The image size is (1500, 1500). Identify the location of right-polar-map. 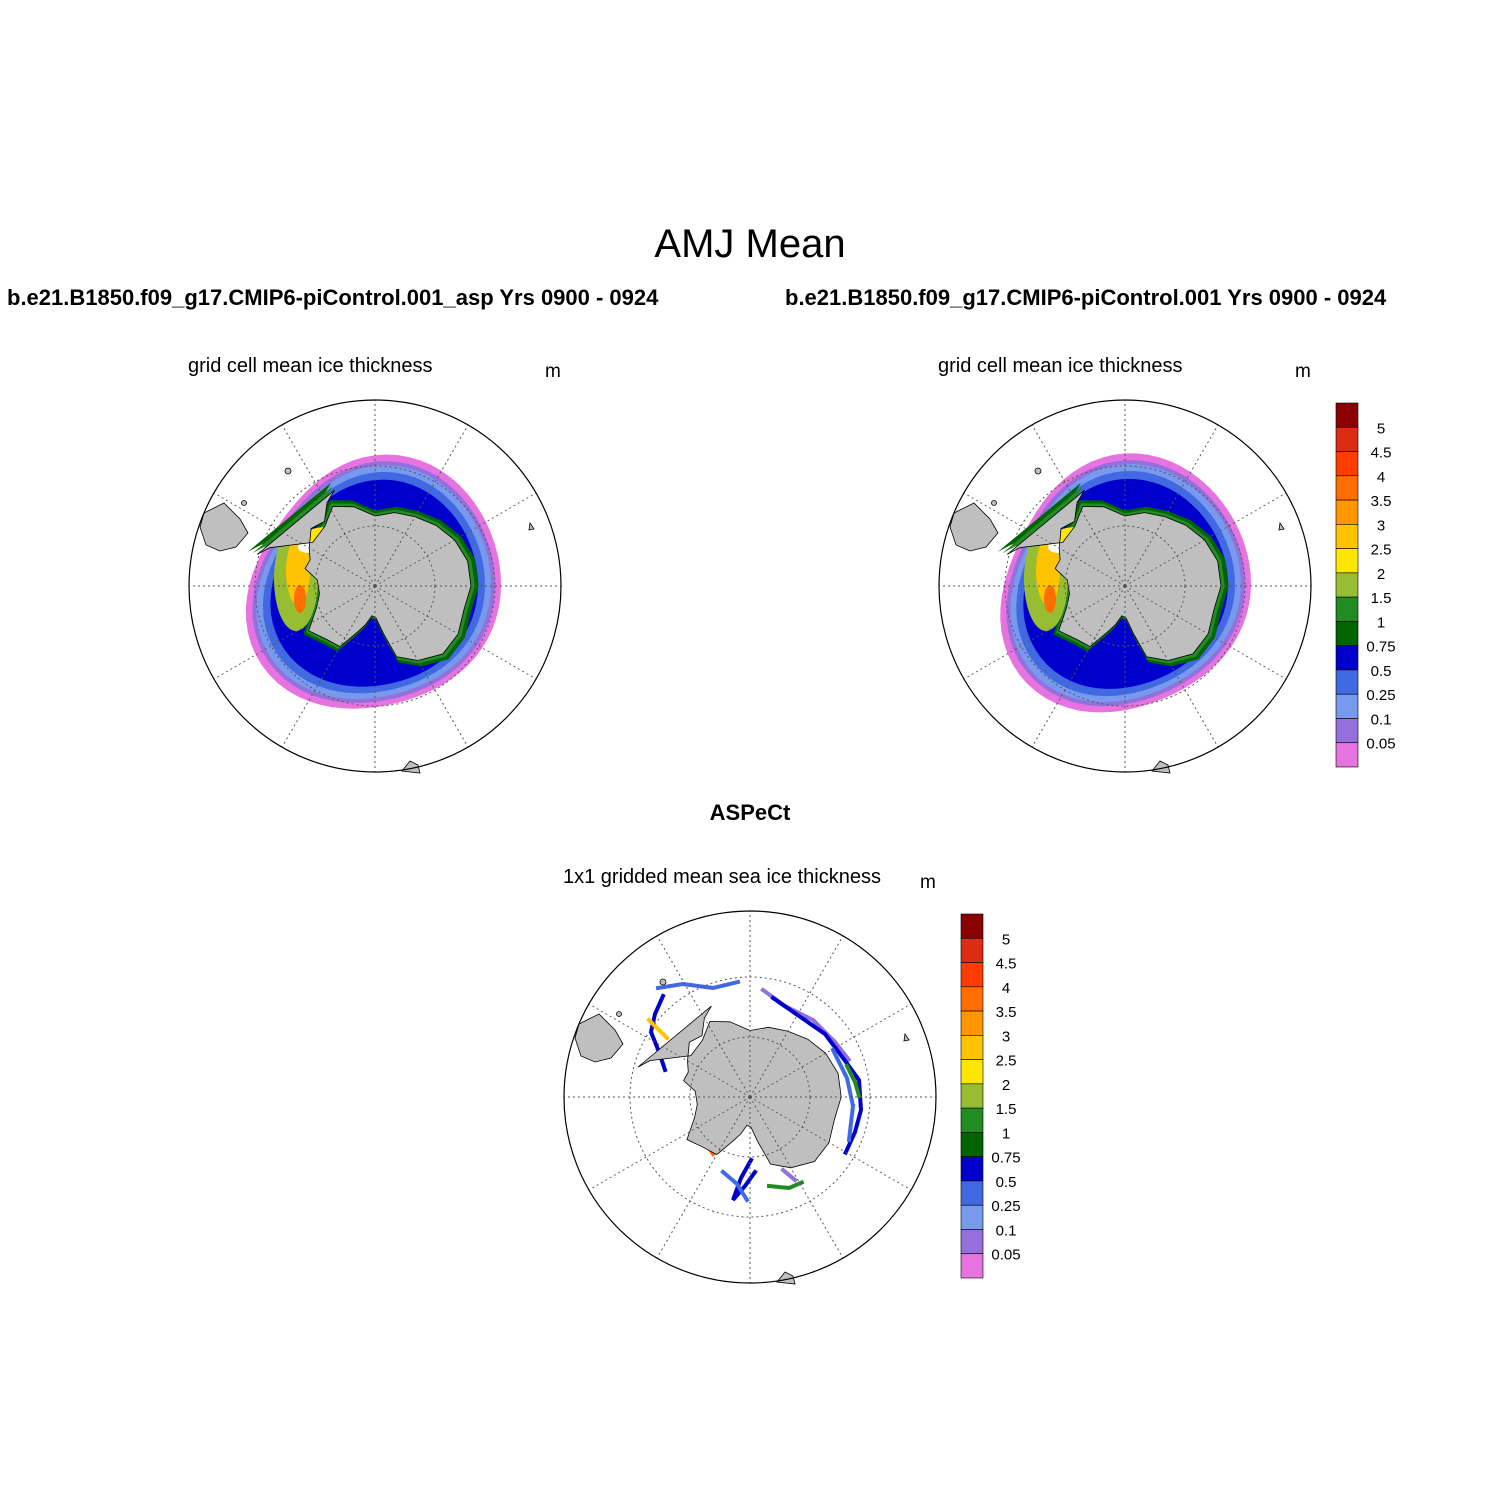
(1125, 586).